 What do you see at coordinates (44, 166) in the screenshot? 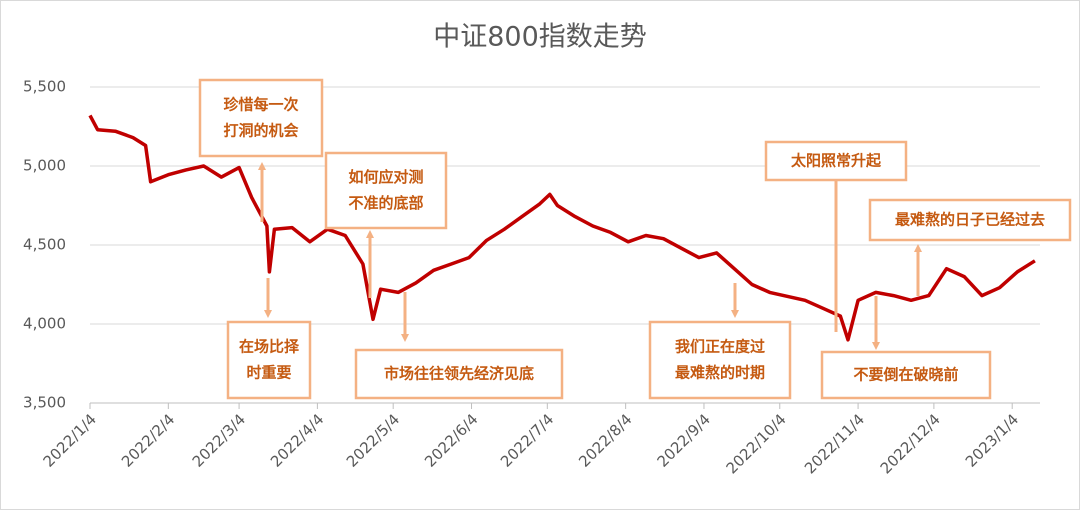
I see `y-tick-label: 5,000` at bounding box center [44, 166].